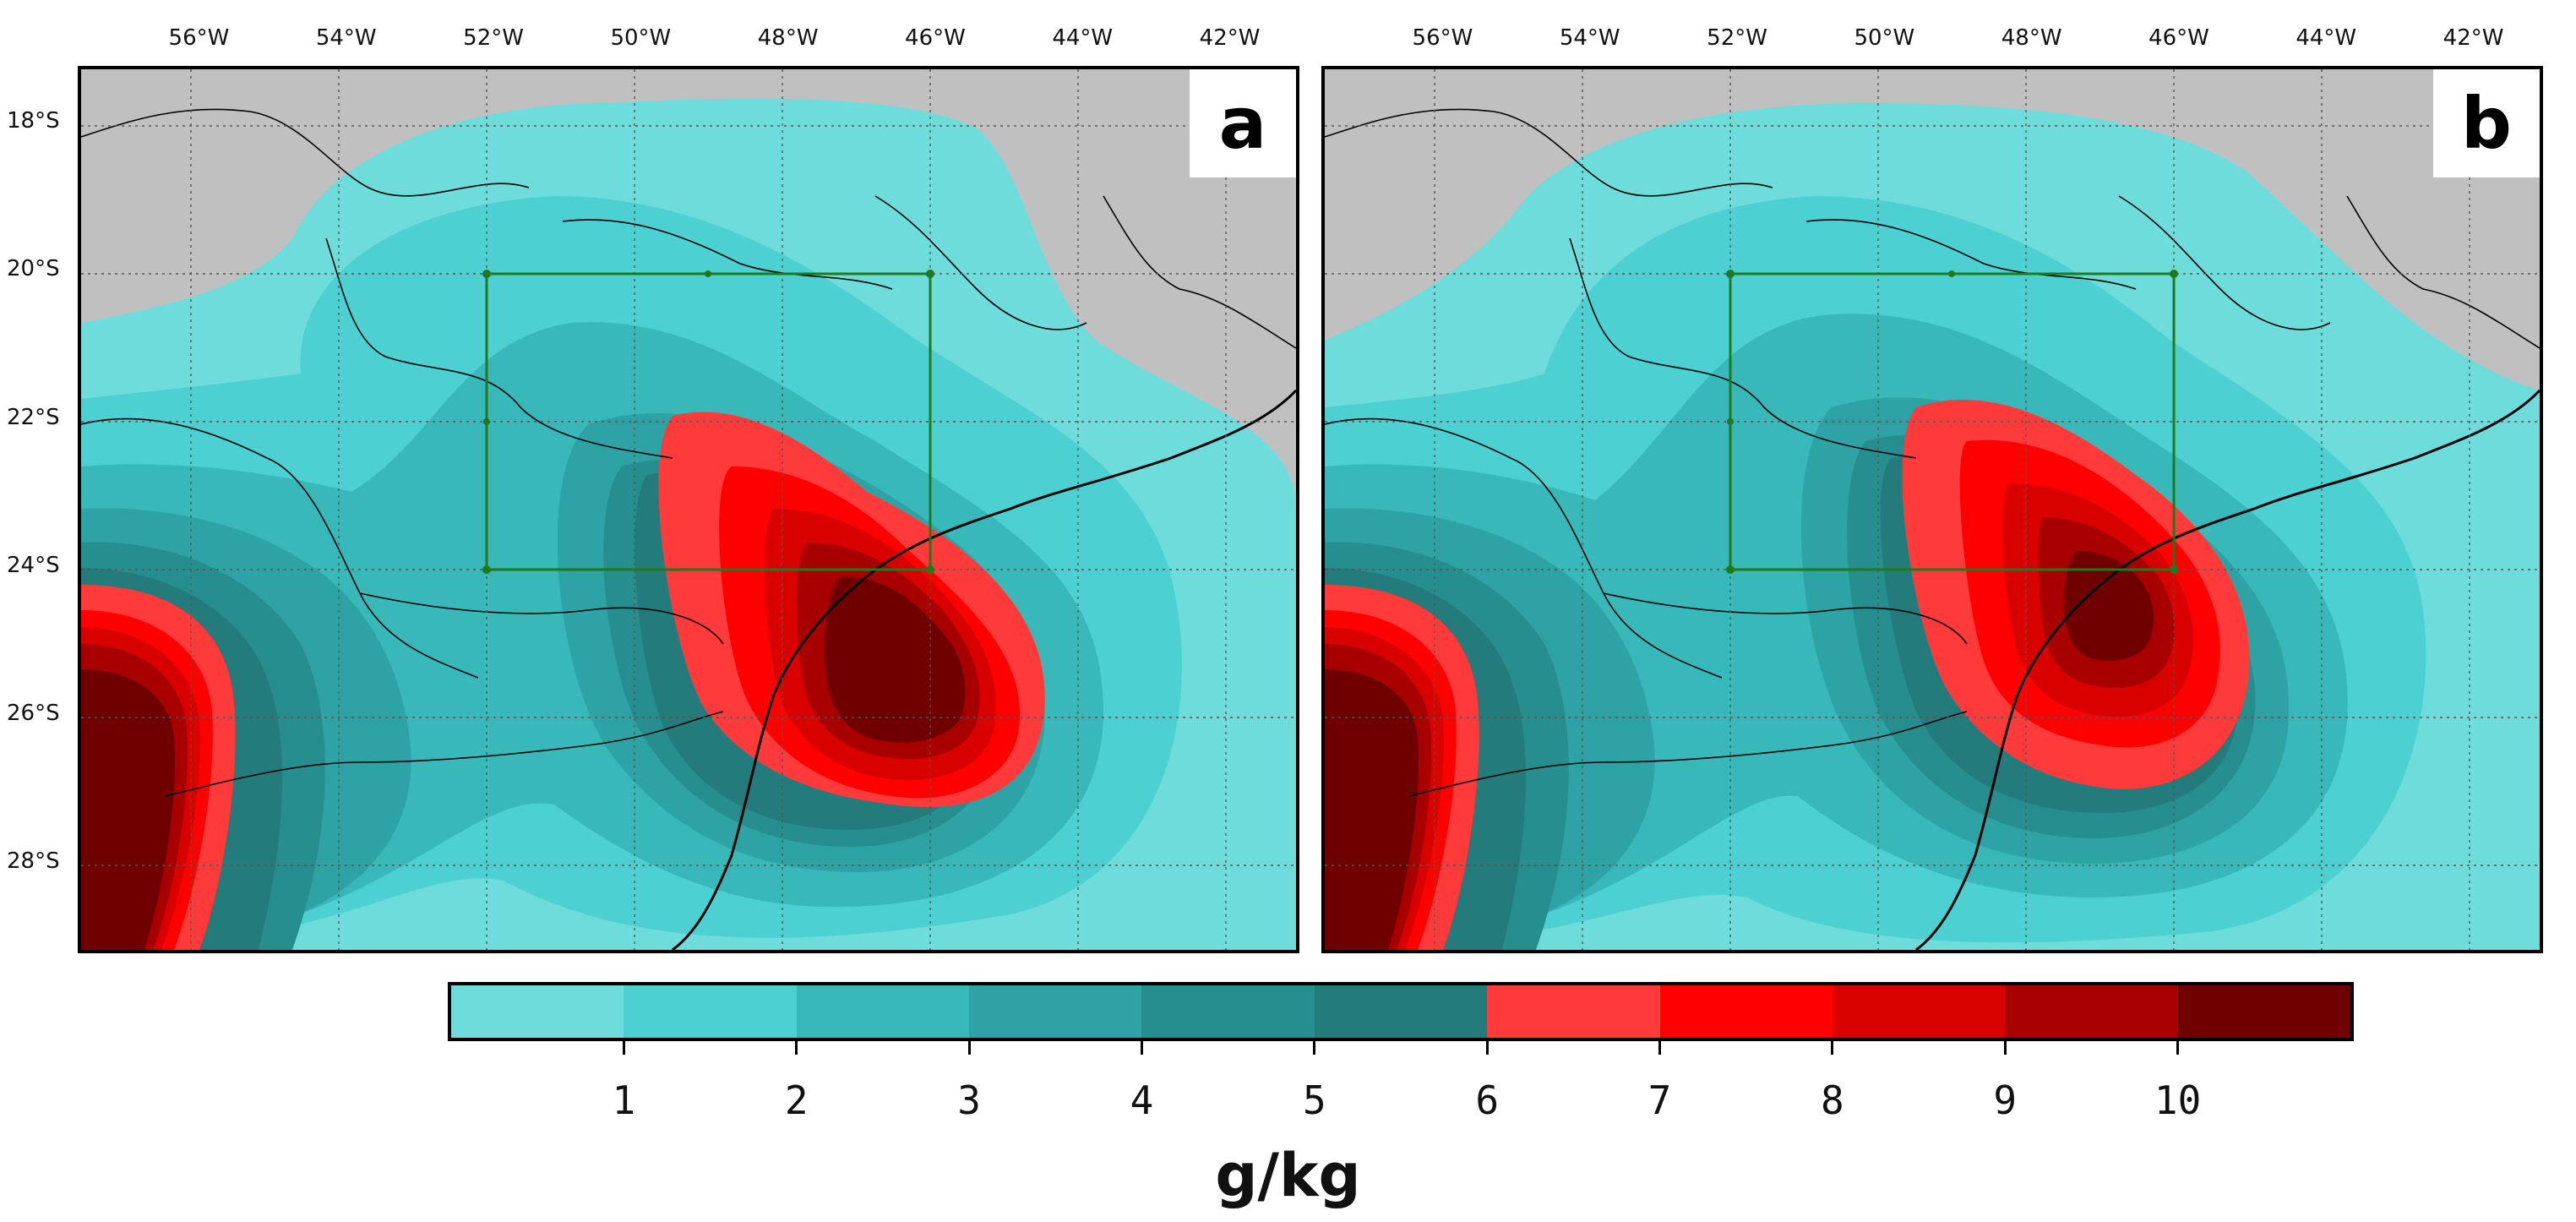 The image size is (2576, 1222). Describe the element at coordinates (1832, 1100) in the screenshot. I see `colorbar-tick-label: 8` at that location.